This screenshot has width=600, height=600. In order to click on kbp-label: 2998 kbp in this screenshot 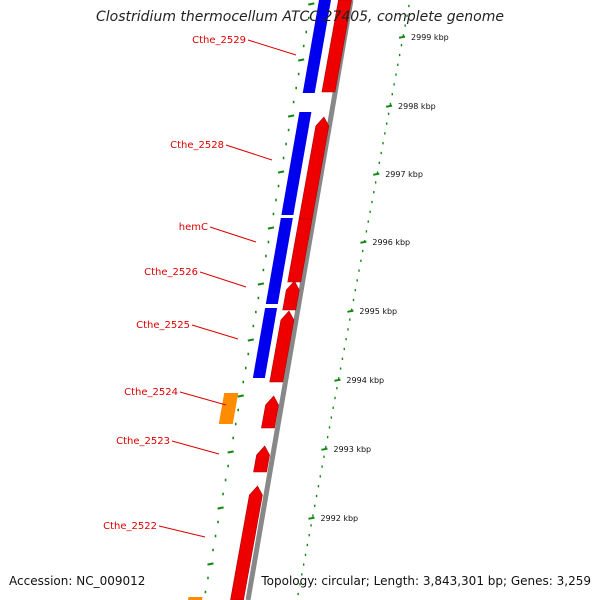, I will do `click(417, 106)`.